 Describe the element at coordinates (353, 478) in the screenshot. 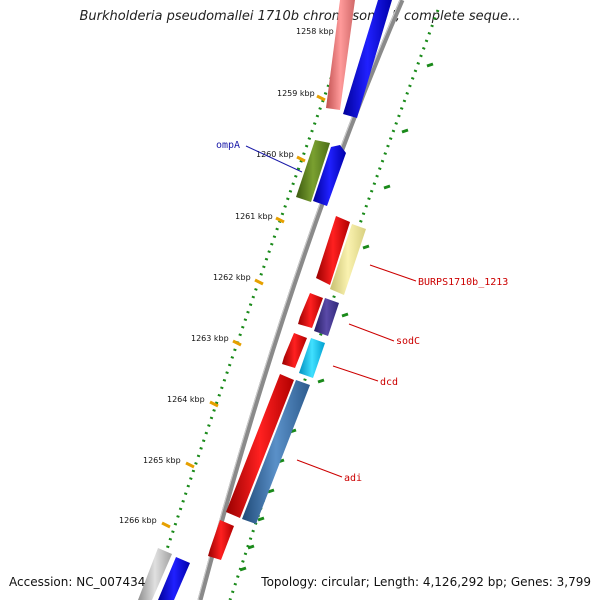

I see `gene-label-adi: adi` at that location.